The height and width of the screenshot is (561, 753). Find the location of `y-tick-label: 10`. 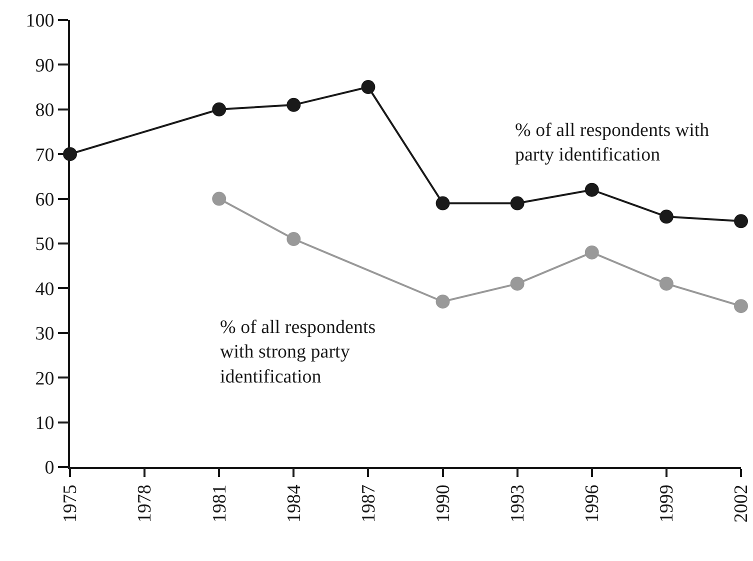

y-tick-label: 10 is located at coordinates (44, 423).